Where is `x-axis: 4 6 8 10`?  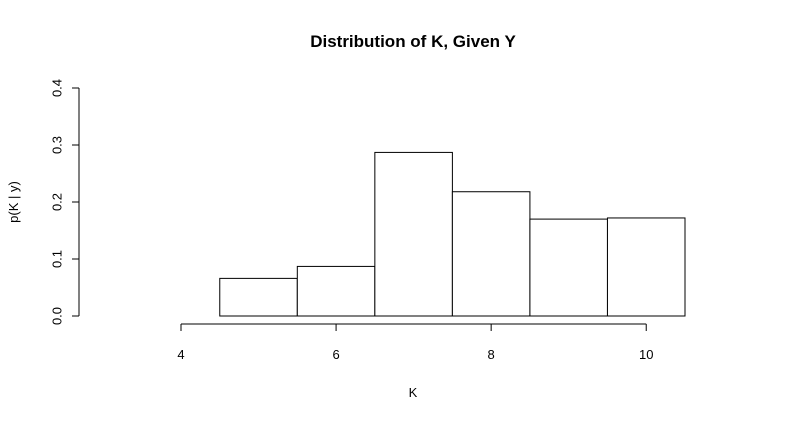 x-axis: 4 6 8 10 is located at coordinates (415, 342).